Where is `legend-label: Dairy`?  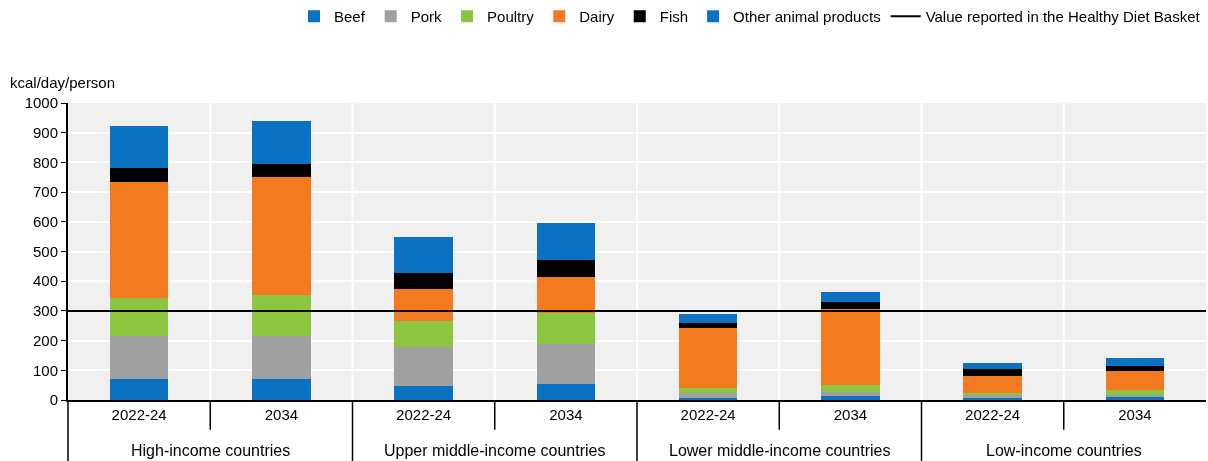 legend-label: Dairy is located at coordinates (597, 17).